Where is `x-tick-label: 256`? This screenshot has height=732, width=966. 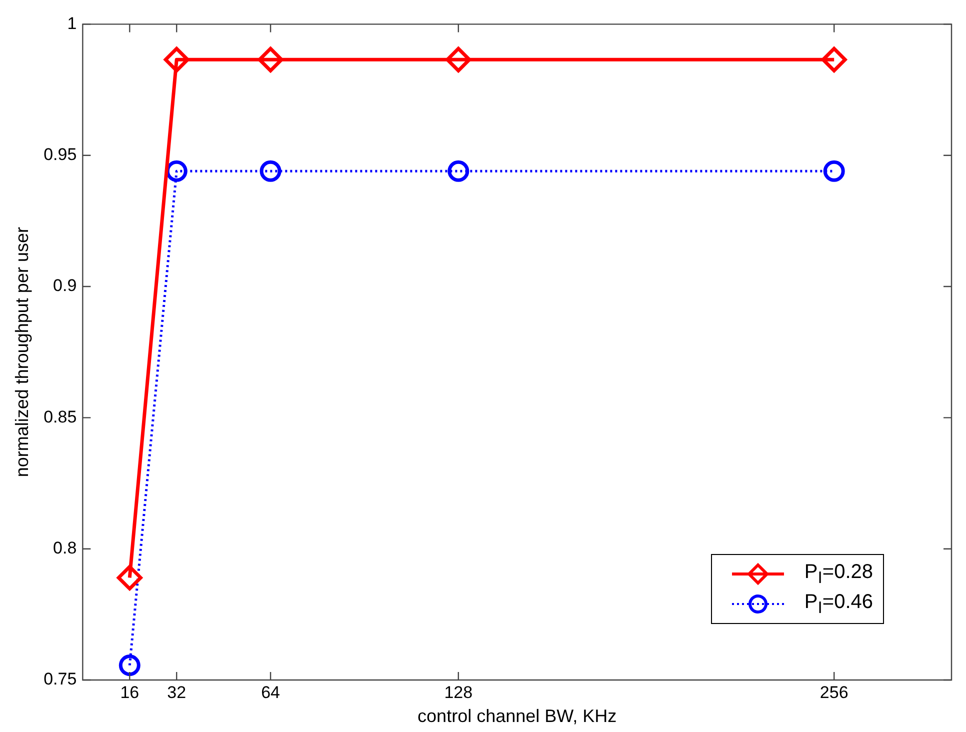 x-tick-label: 256 is located at coordinates (834, 692).